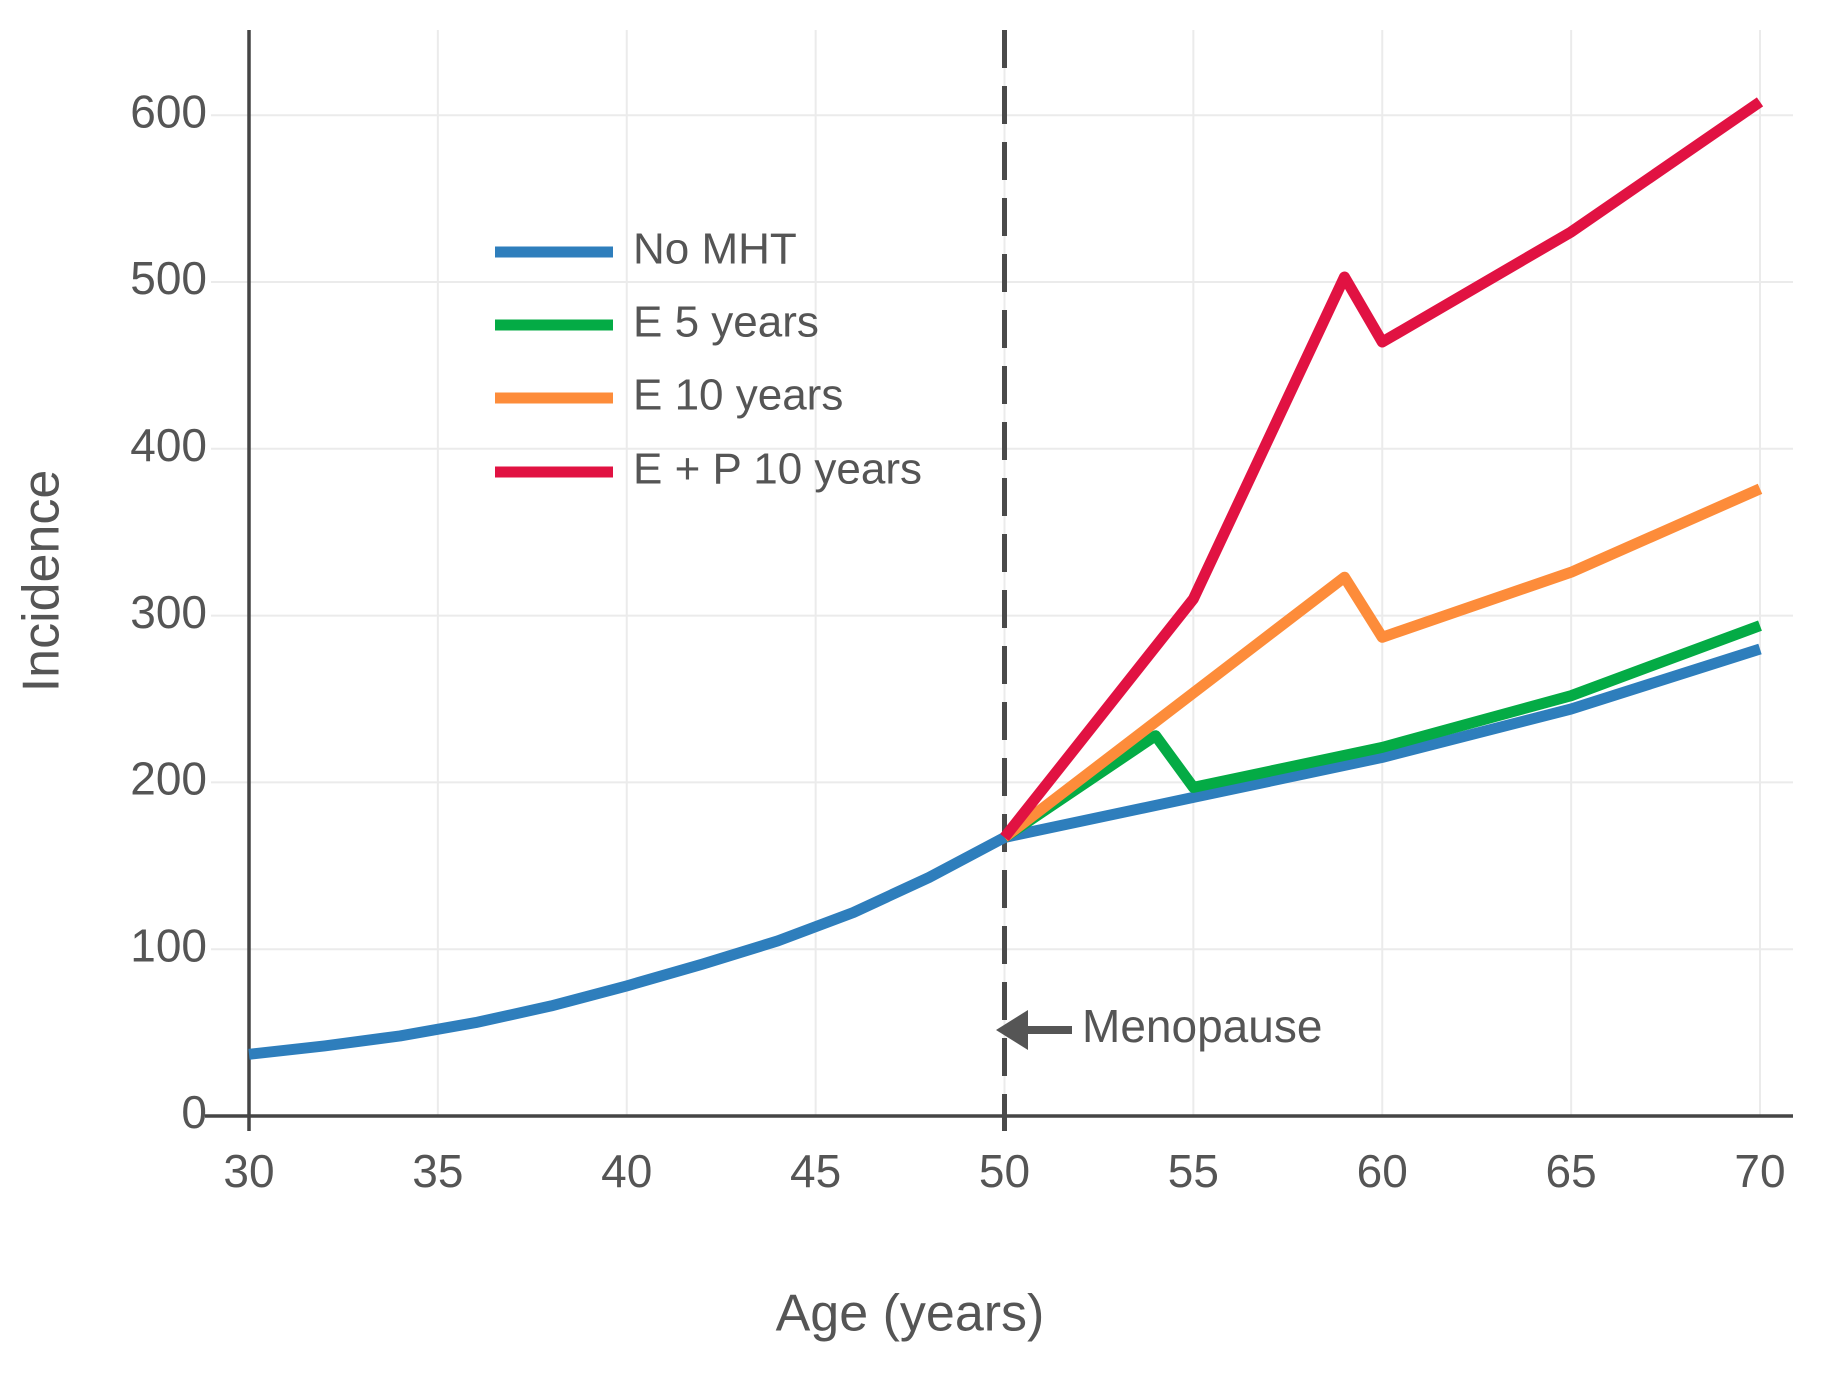 This screenshot has height=1378, width=1834. I want to click on x-tick-label: 40, so click(626, 1171).